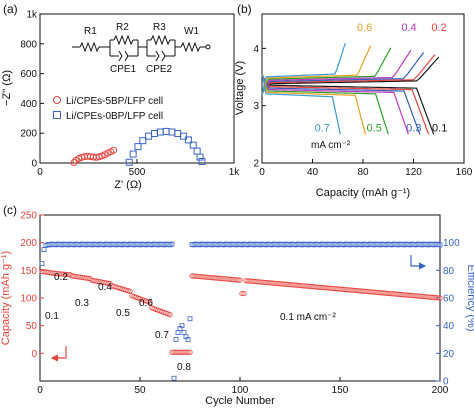 This screenshot has height=411, width=474. Describe the element at coordinates (449, 326) in the screenshot. I see `panel-c-y2tick-label: 40` at that location.